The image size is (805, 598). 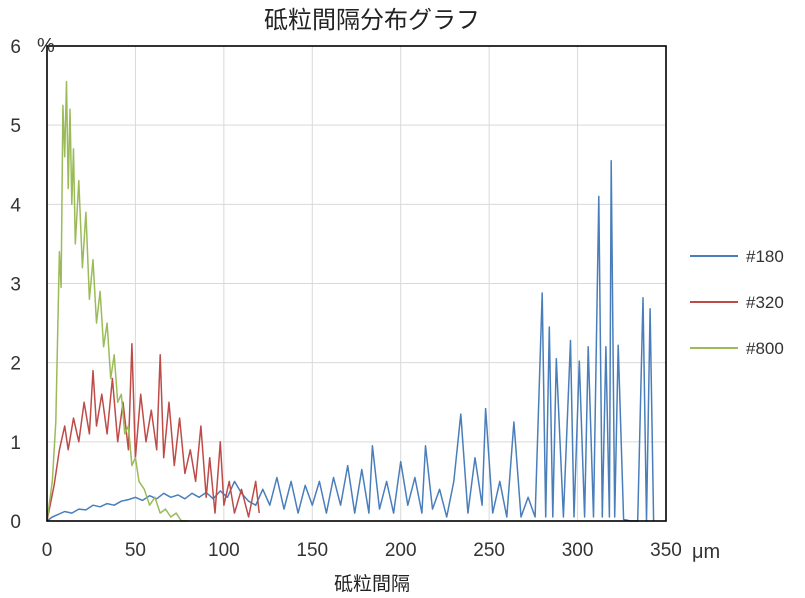 What do you see at coordinates (737, 302) in the screenshot?
I see `legend: #180 #320 #800` at bounding box center [737, 302].